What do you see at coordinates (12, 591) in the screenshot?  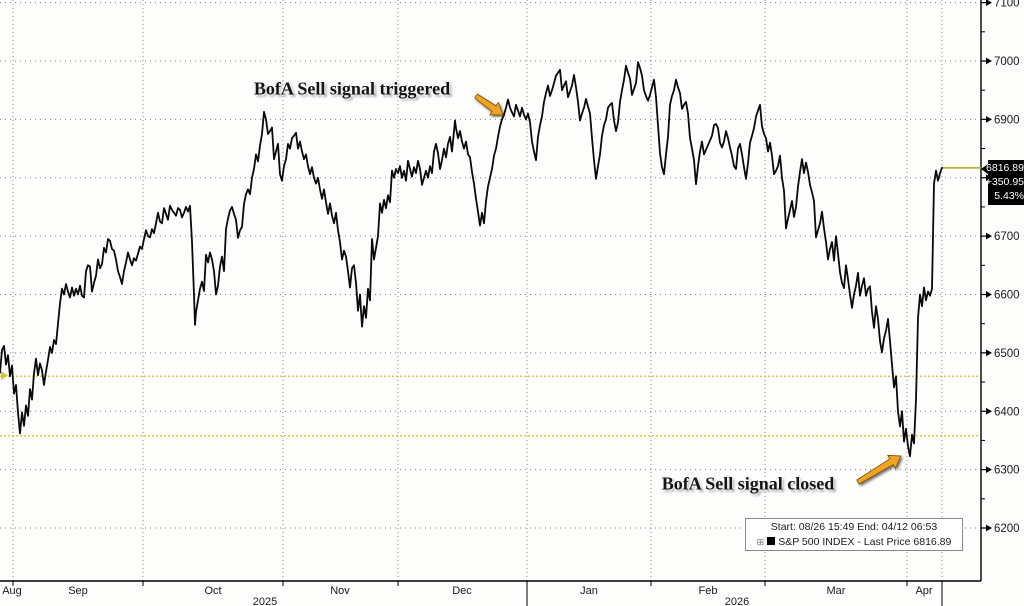 I see `month-label-aug: Aug` at bounding box center [12, 591].